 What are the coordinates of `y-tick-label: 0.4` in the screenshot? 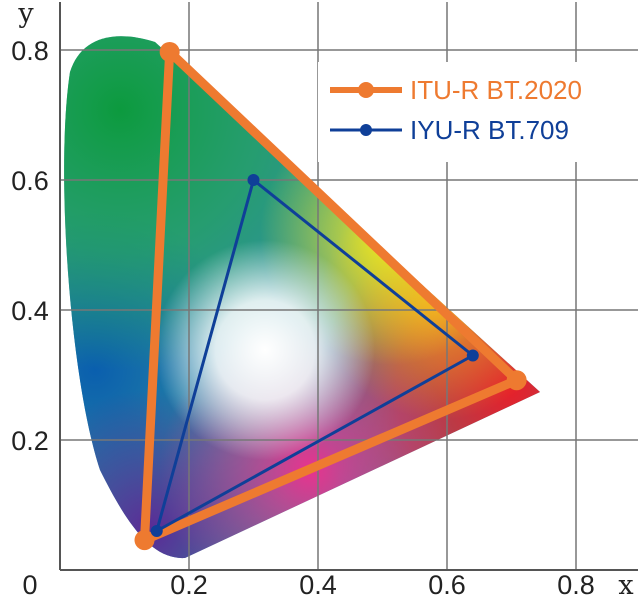 It's located at (30, 311).